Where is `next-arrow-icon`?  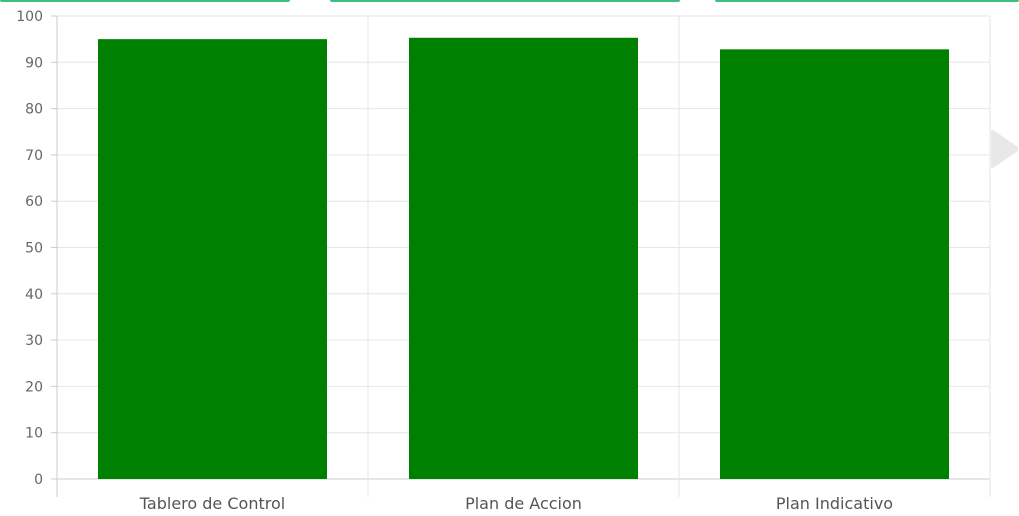
next-arrow-icon is located at coordinates (1004, 149).